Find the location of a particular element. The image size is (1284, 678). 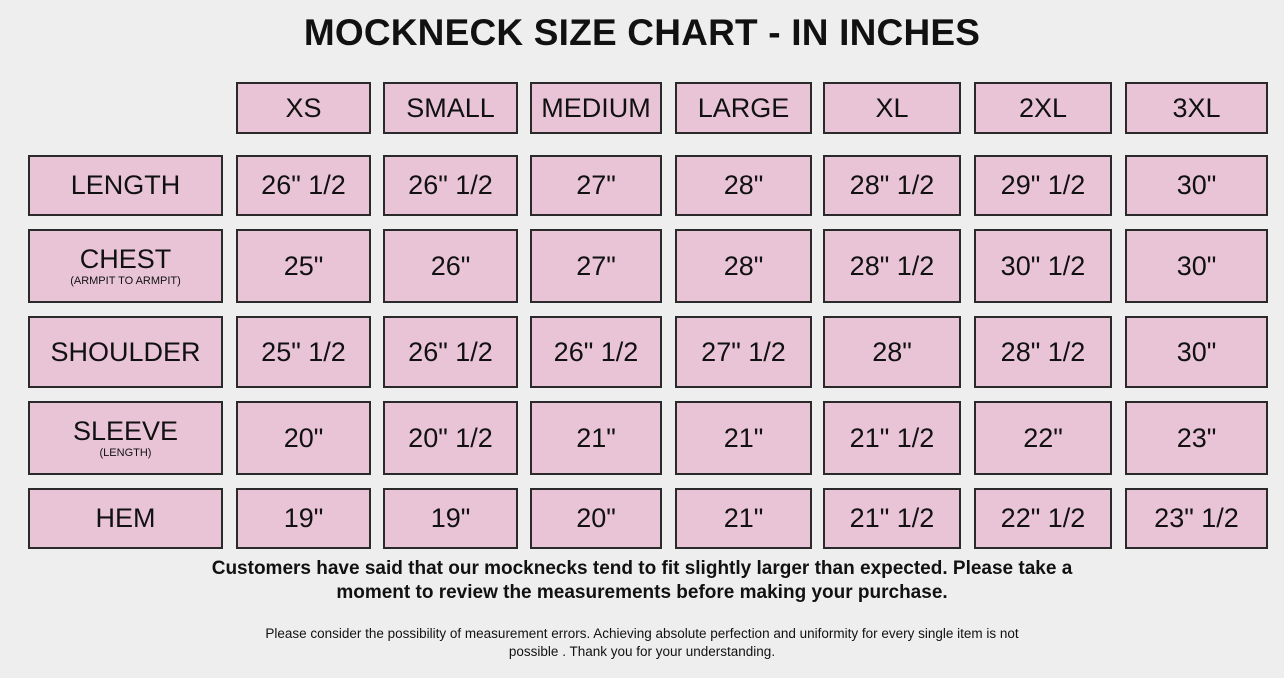

row-label-text: CHEST is located at coordinates (125, 258).